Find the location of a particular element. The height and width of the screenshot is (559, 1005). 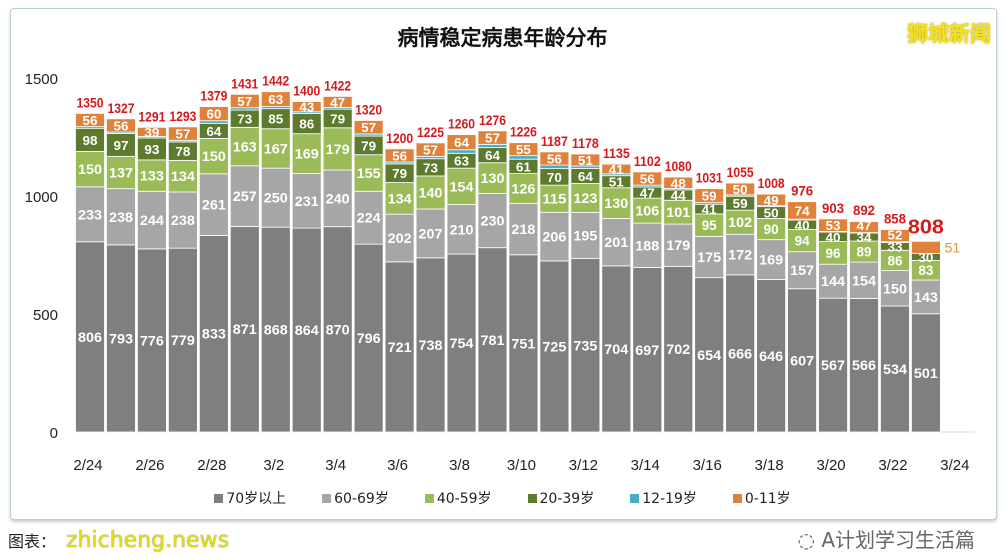

total-label: 1276 is located at coordinates (492, 120).